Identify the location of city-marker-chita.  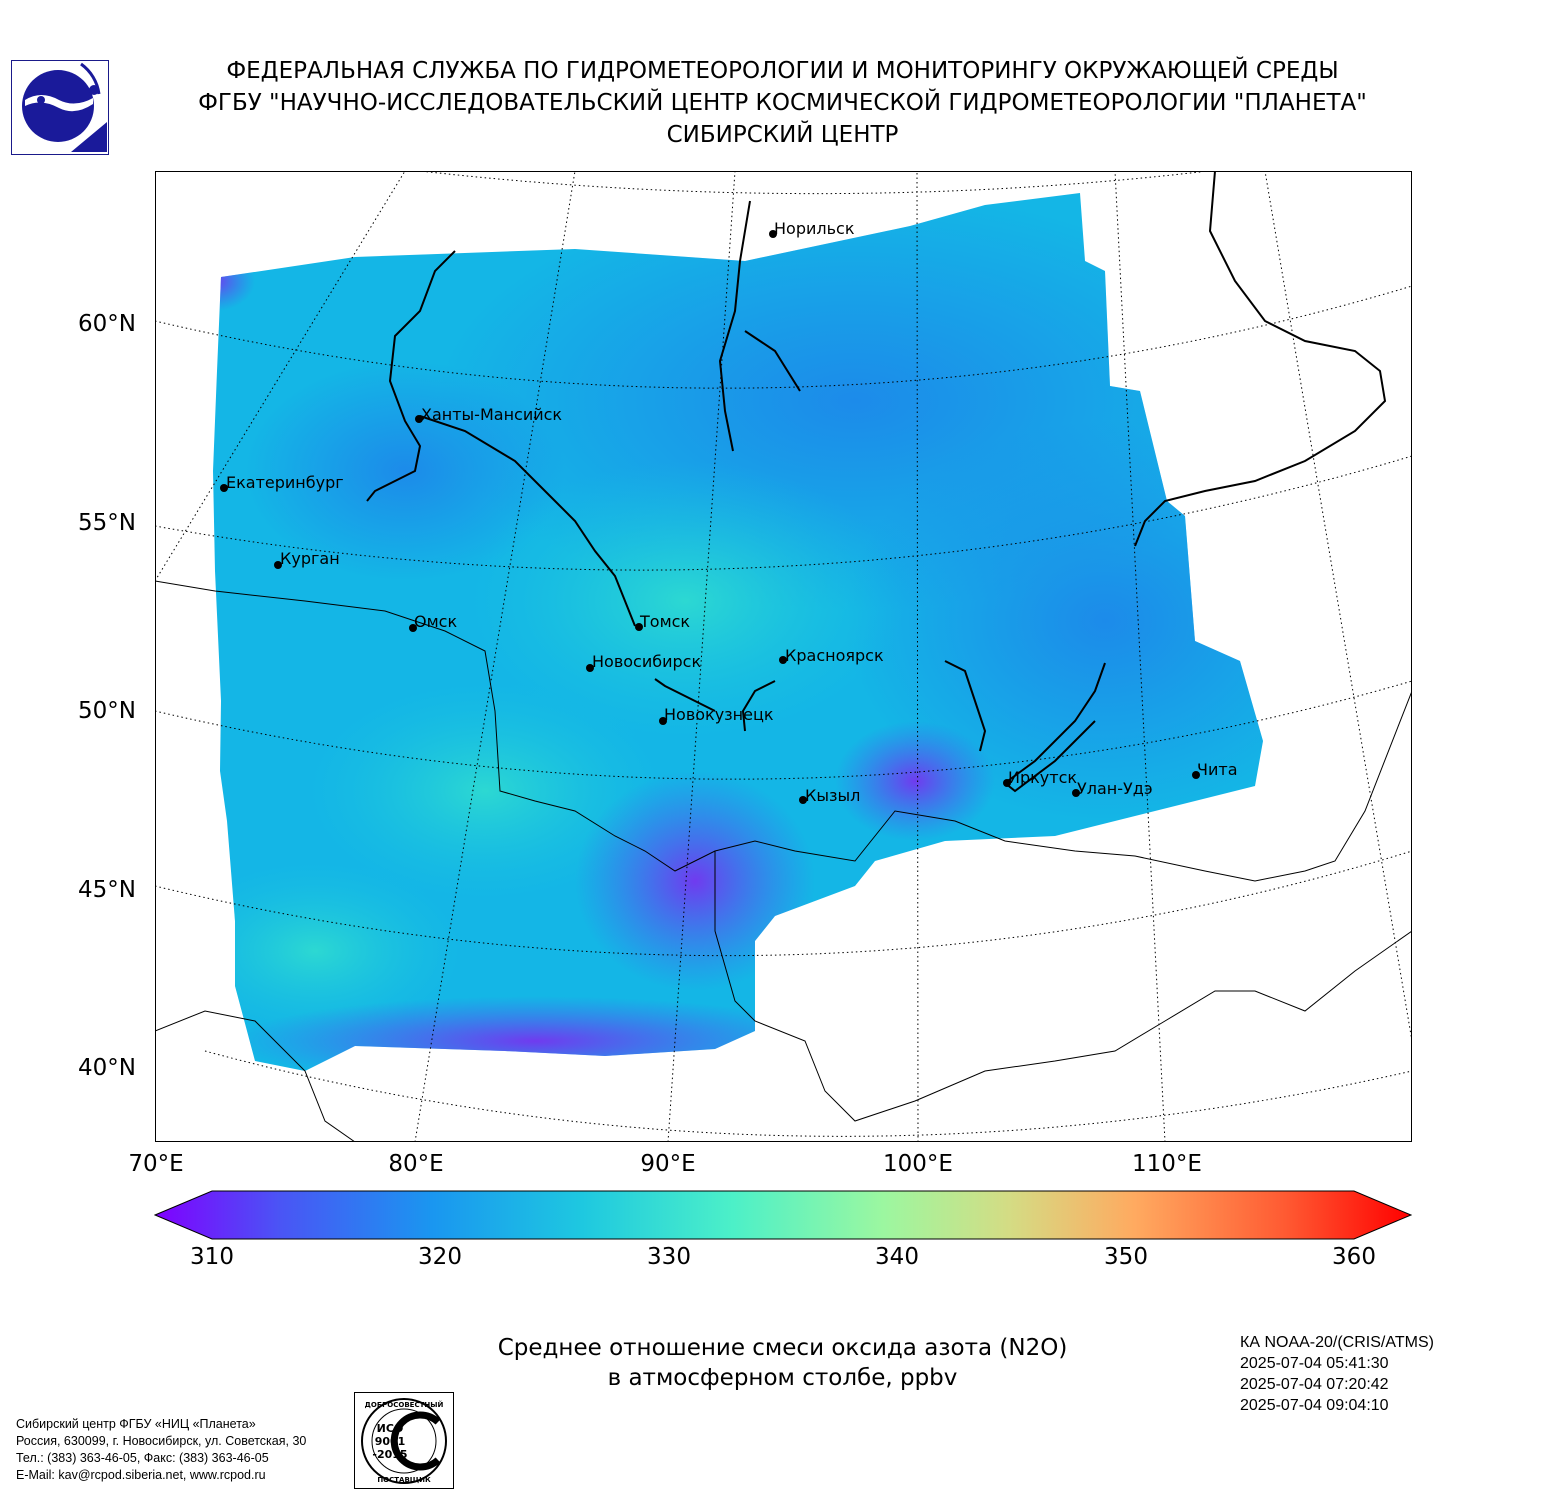
(1196, 775).